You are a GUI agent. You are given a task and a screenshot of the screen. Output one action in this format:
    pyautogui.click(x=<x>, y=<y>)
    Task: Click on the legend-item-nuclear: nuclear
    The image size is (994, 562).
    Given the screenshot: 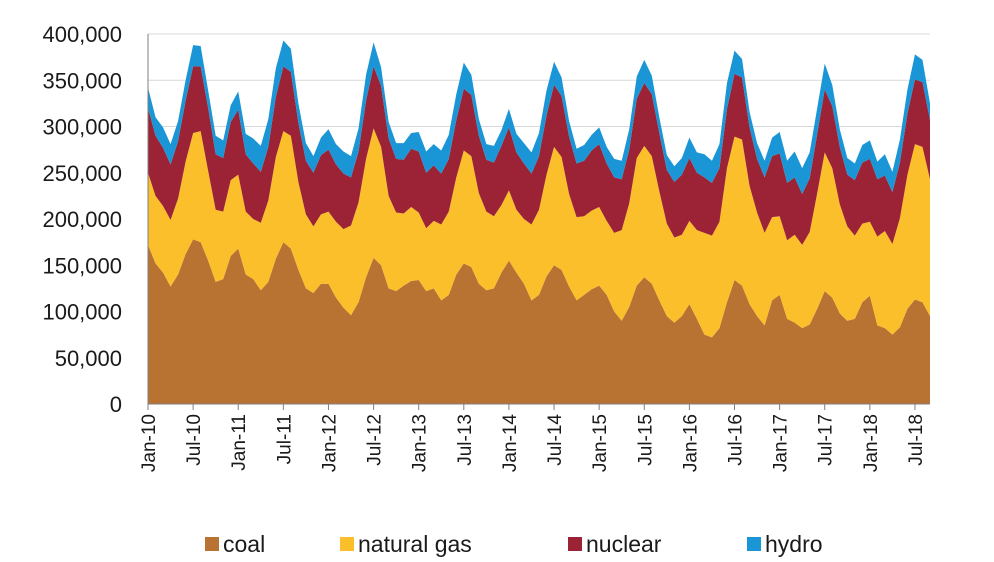 What is the action you would take?
    pyautogui.click(x=615, y=544)
    